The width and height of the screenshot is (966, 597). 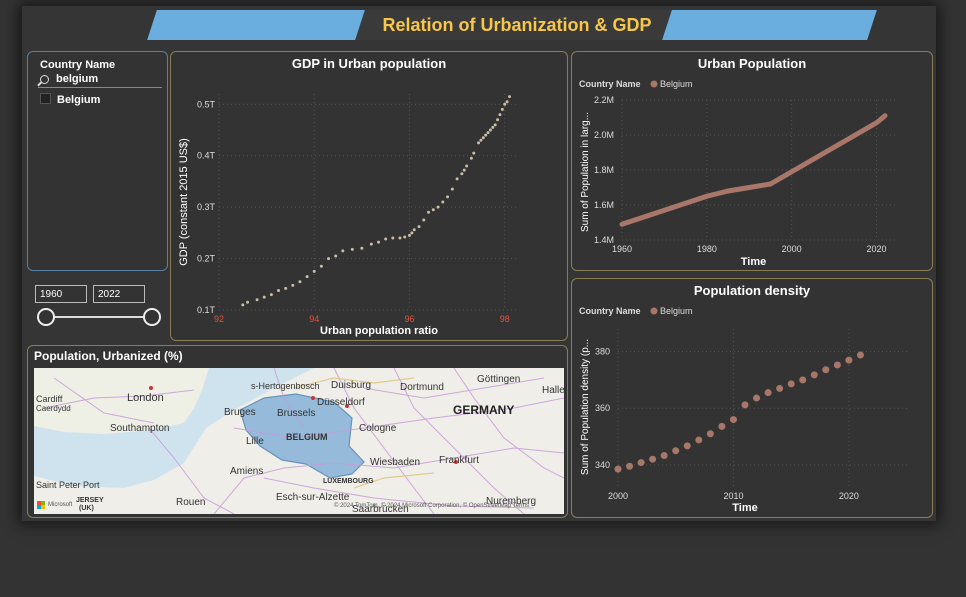 What do you see at coordinates (206, 156) in the screenshot?
I see `gdp-y-tick-label: 0.4T` at bounding box center [206, 156].